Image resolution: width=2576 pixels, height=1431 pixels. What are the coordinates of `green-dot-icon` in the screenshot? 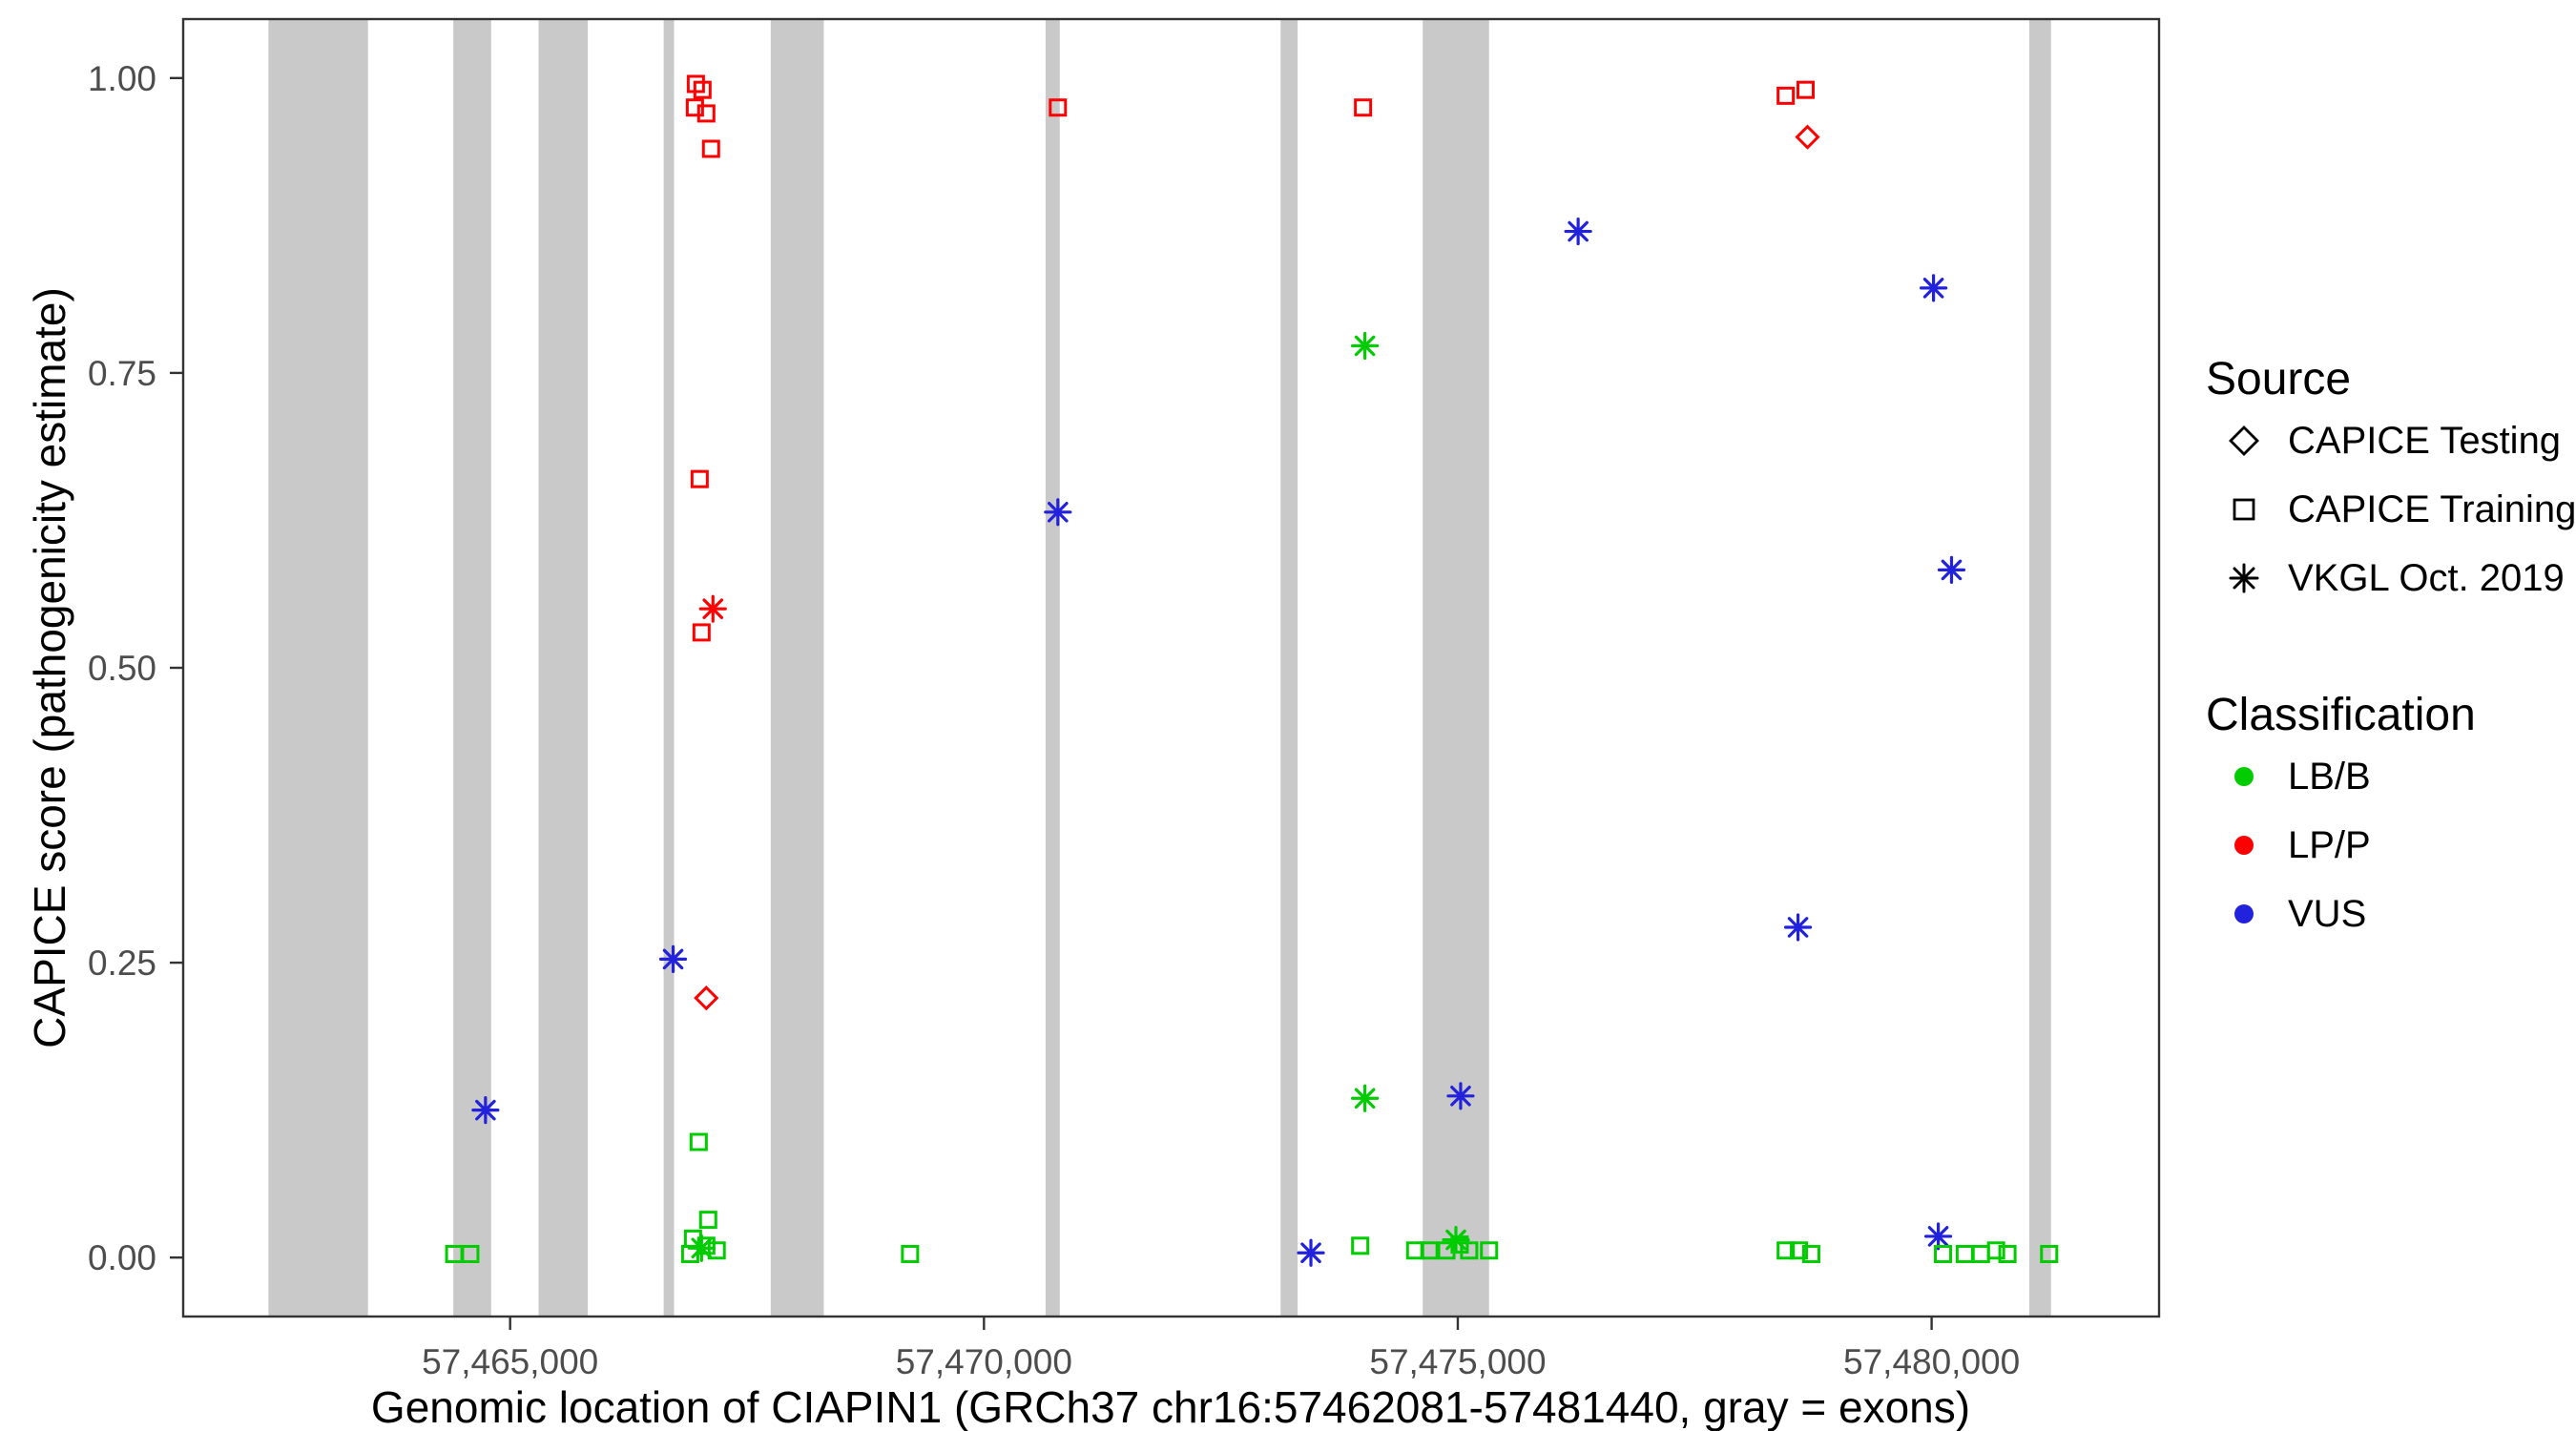 It's located at (2244, 776).